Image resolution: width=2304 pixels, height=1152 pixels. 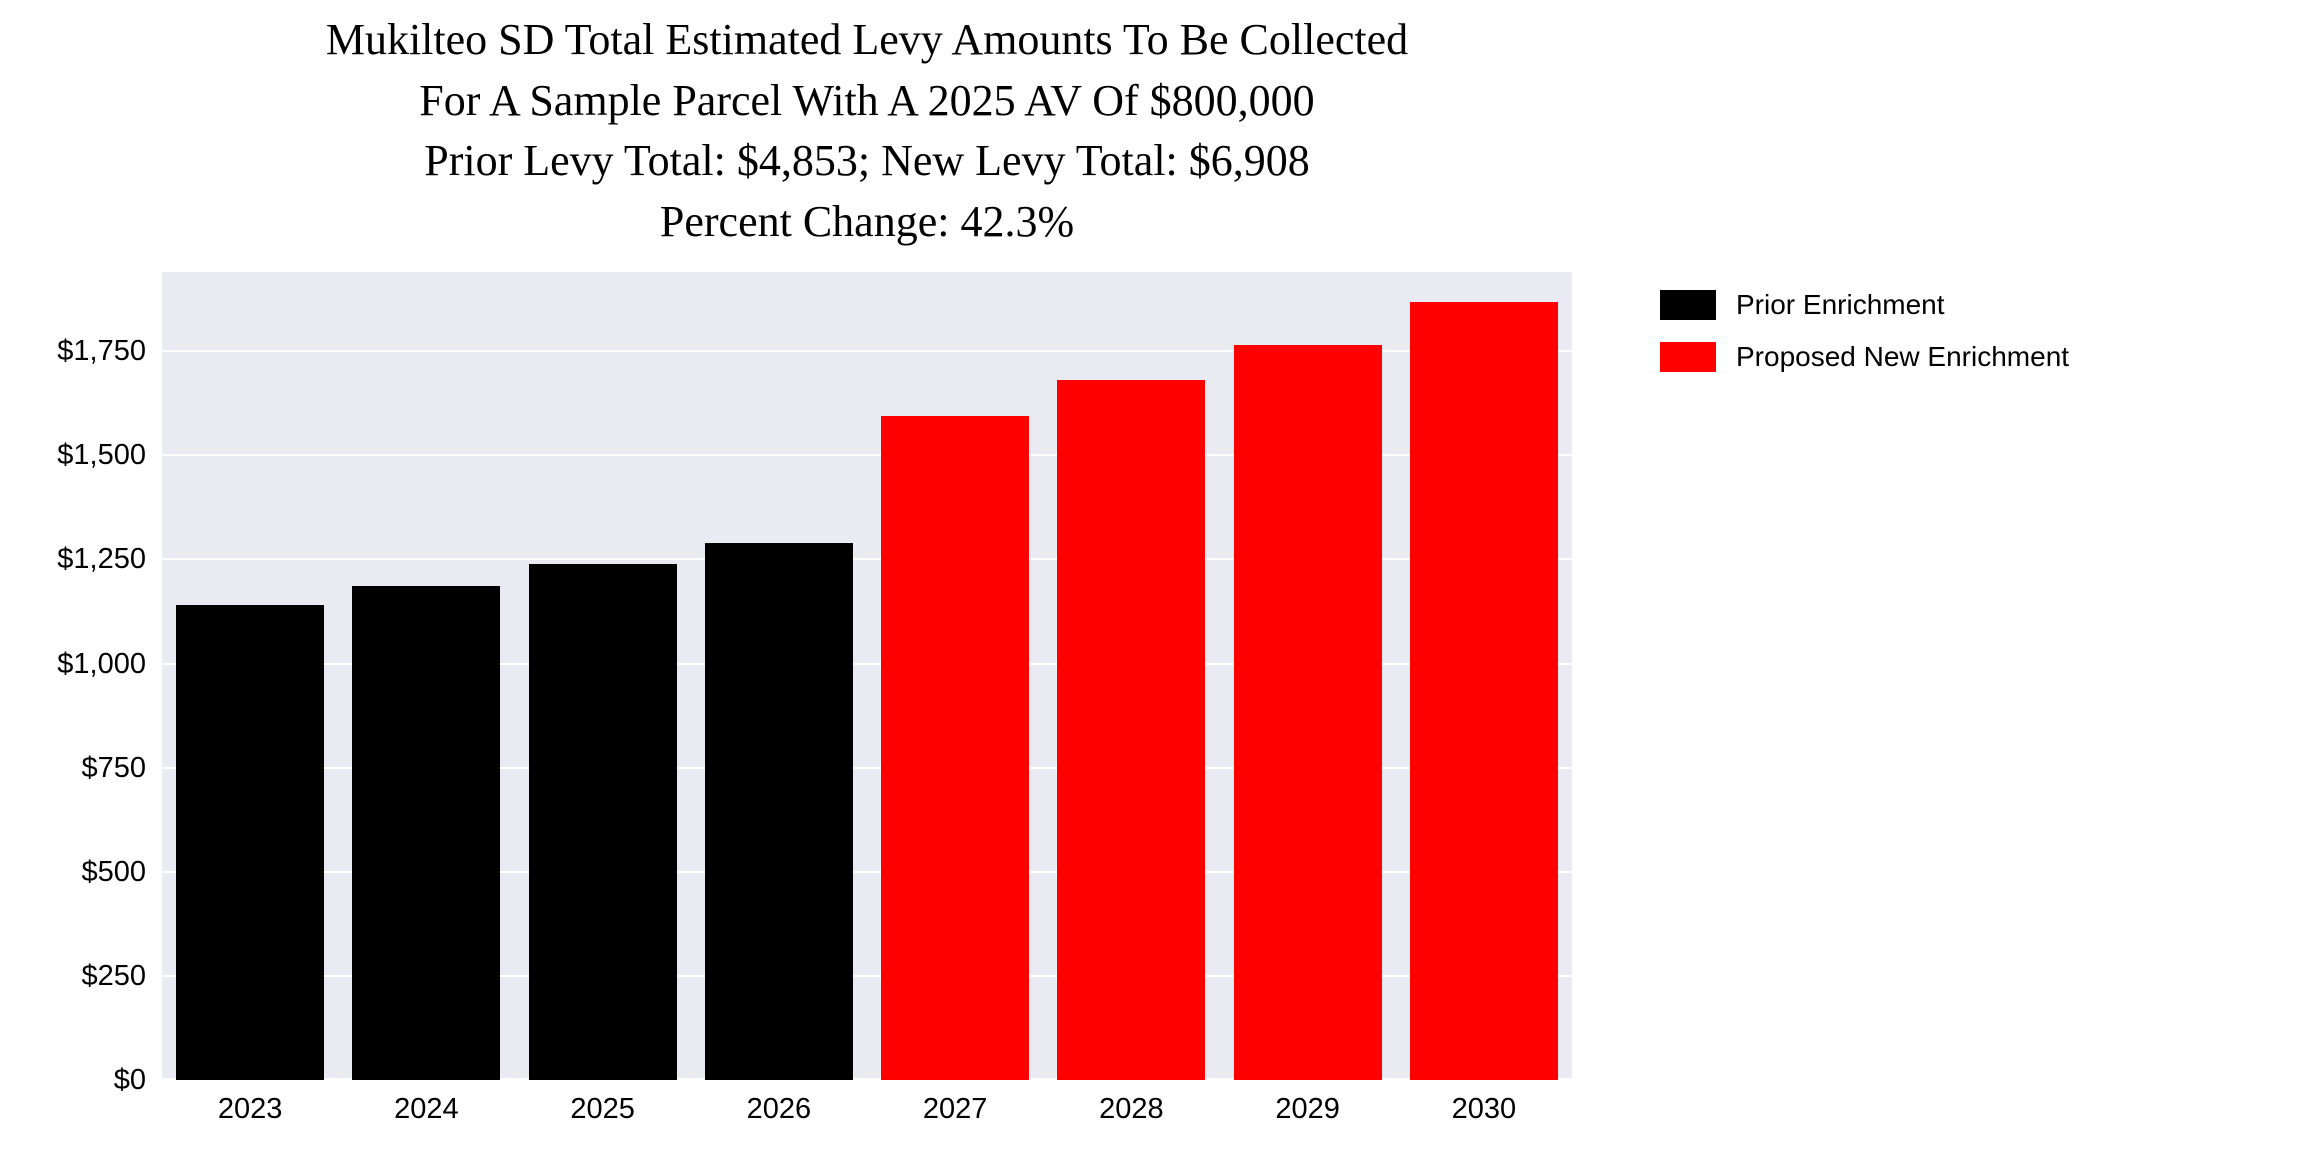 I want to click on x-tick-label-2027: 2027, so click(x=955, y=1109).